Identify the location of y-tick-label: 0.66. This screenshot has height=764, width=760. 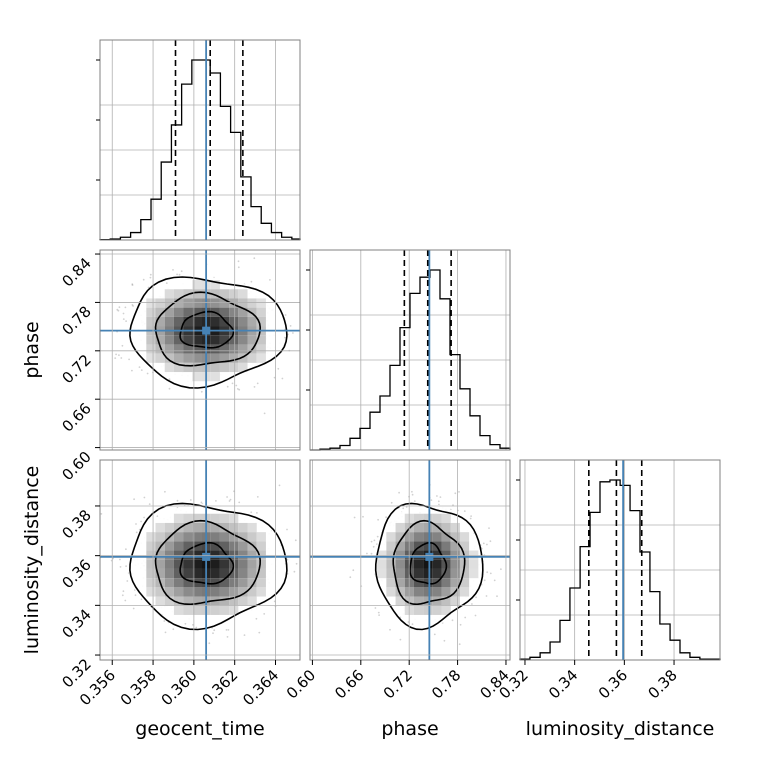
(76, 417).